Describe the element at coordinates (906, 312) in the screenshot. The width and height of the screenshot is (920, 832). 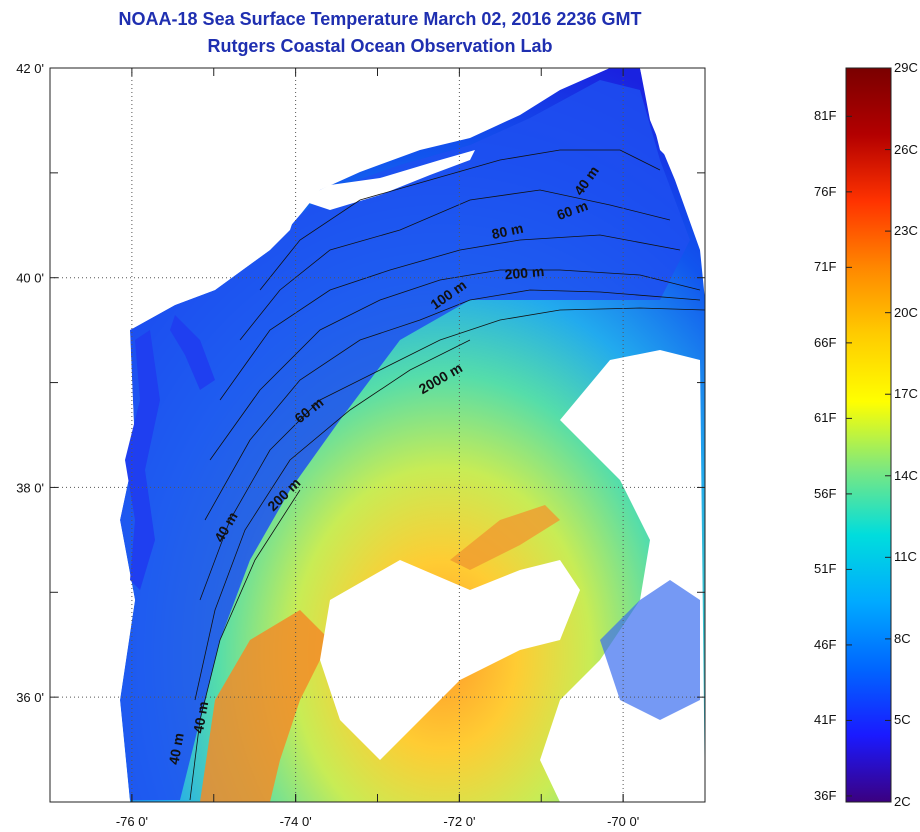
I see `colorbar-label-celsius: 20C` at that location.